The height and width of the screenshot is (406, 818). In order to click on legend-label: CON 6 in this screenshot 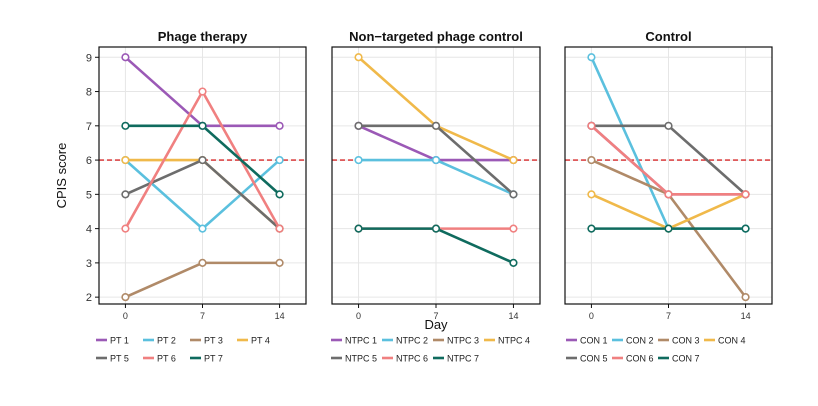, I will do `click(640, 359)`.